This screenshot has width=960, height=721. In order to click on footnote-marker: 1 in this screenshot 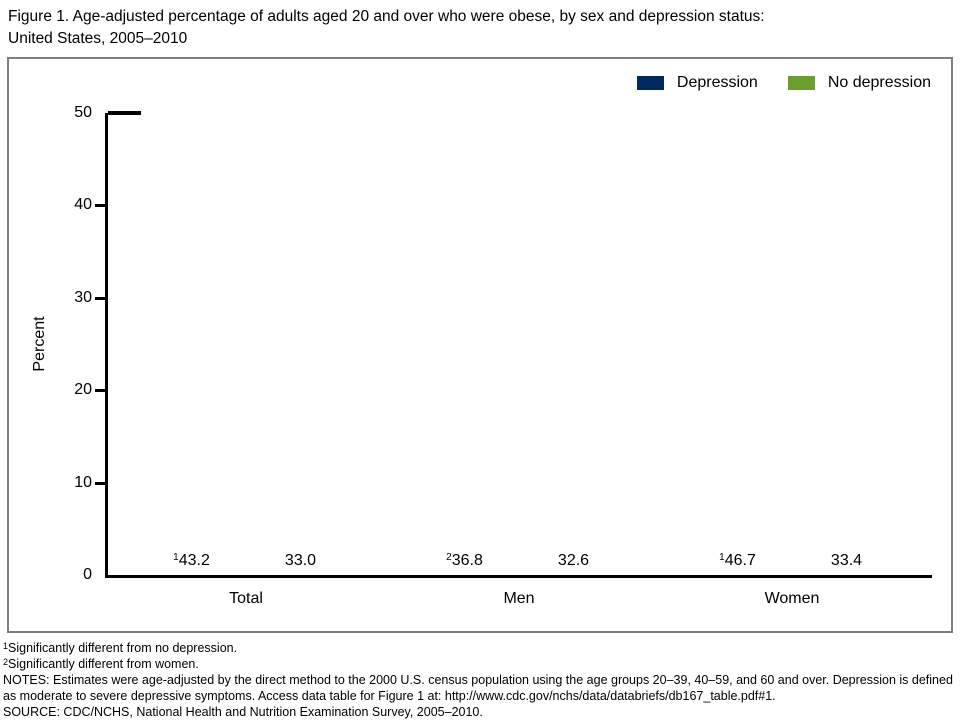, I will do `click(6, 646)`.